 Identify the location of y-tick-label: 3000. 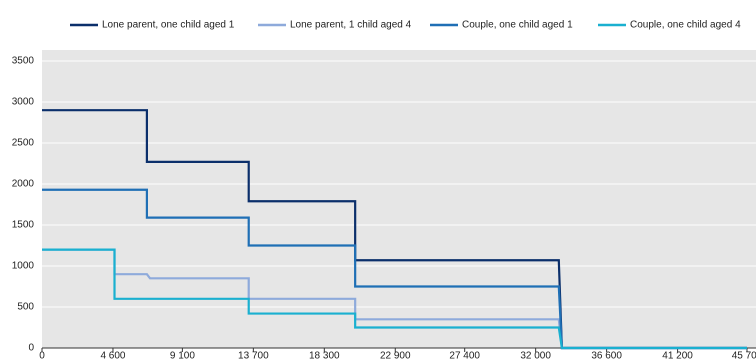
(23, 102).